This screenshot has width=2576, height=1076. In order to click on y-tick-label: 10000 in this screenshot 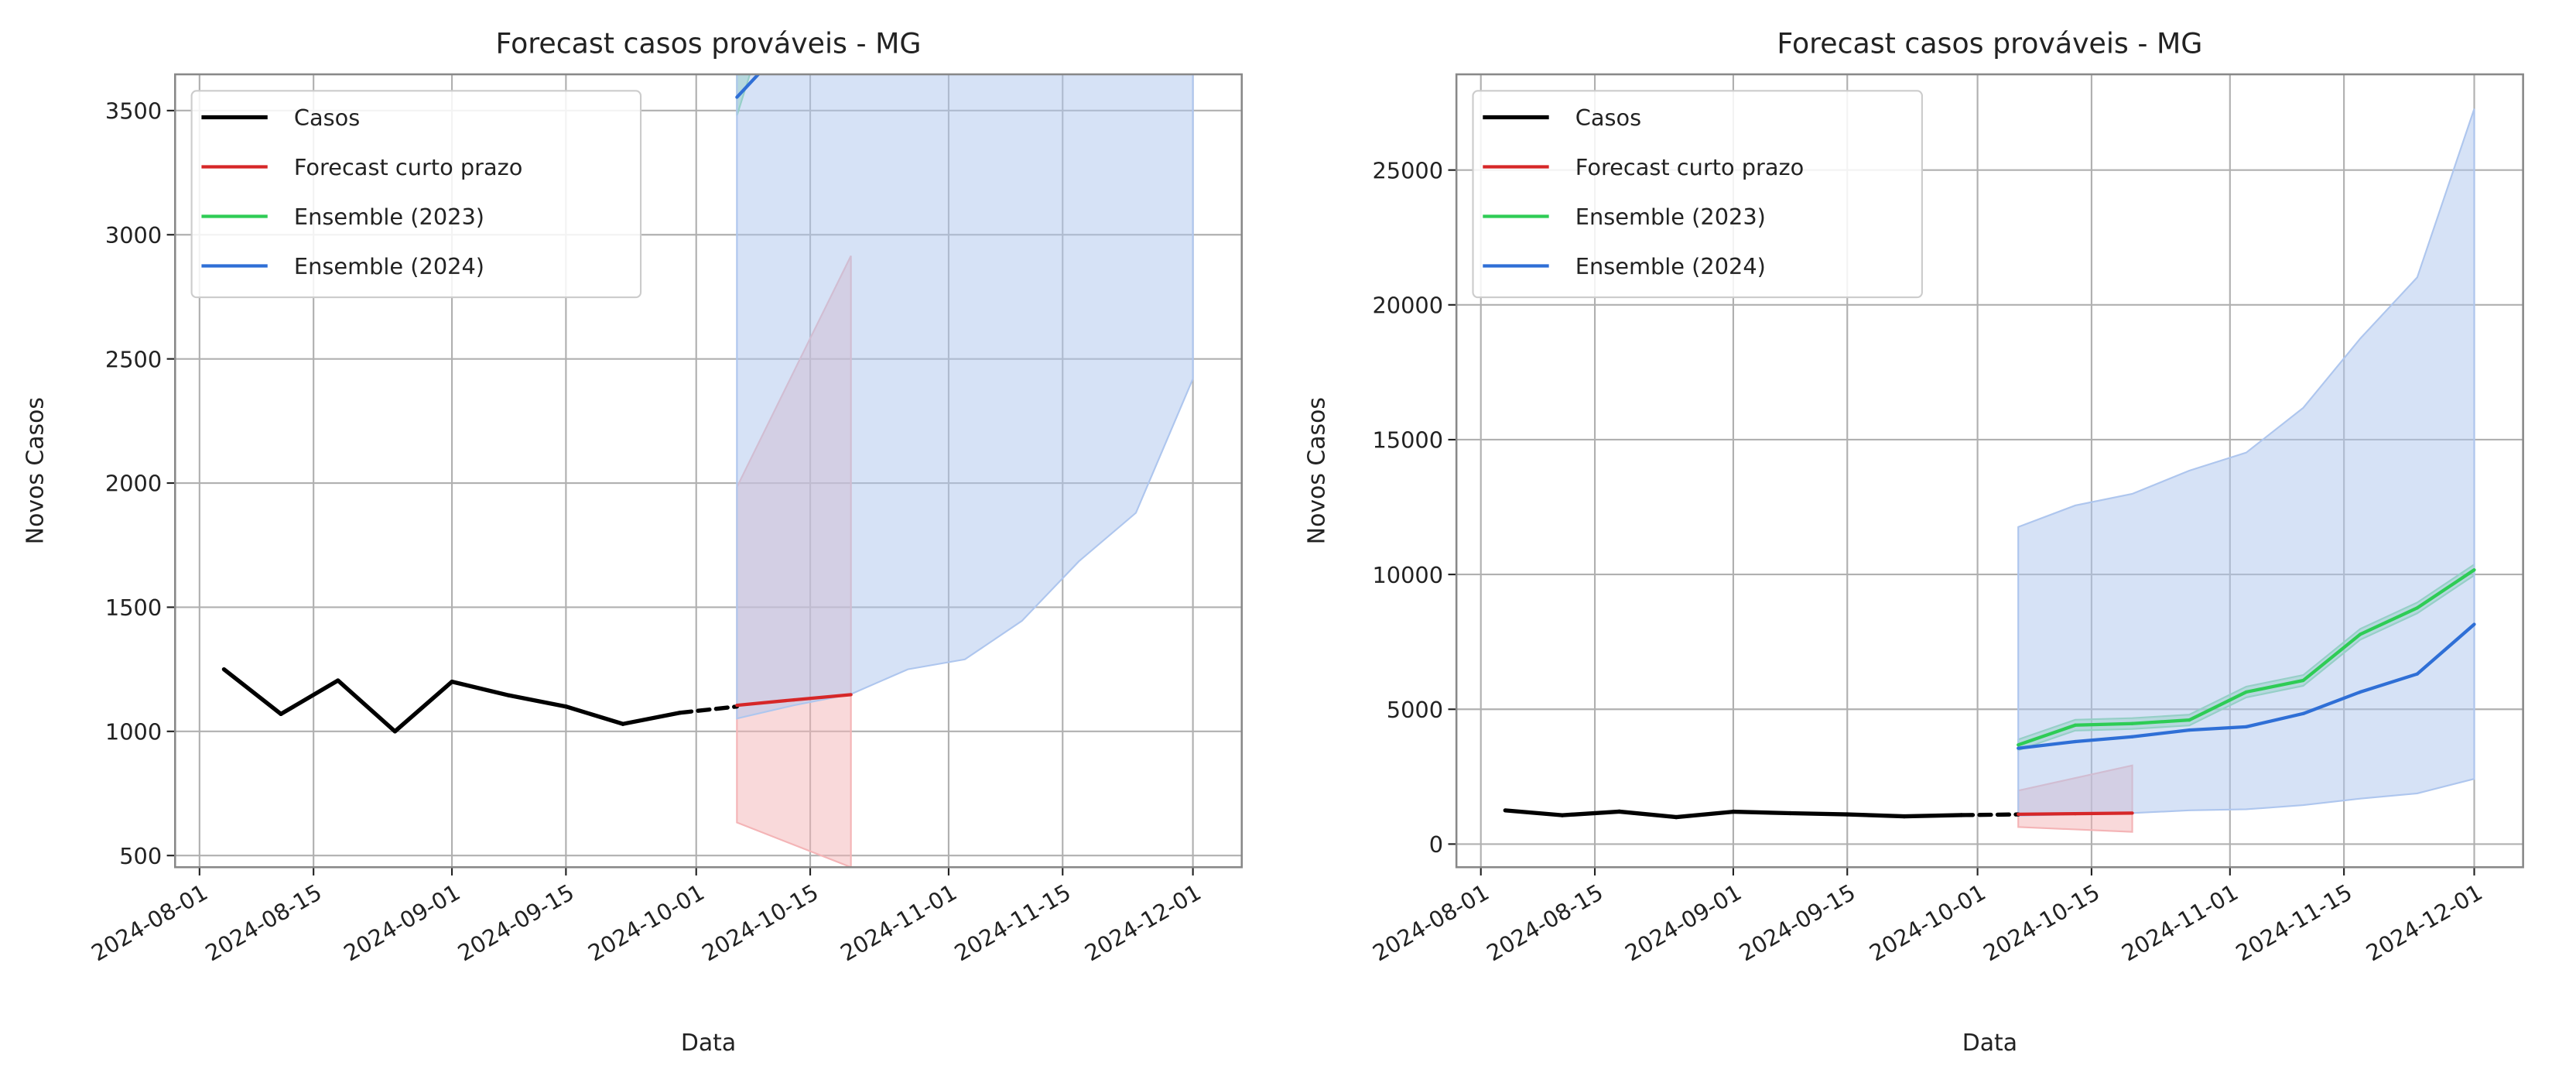, I will do `click(1408, 575)`.